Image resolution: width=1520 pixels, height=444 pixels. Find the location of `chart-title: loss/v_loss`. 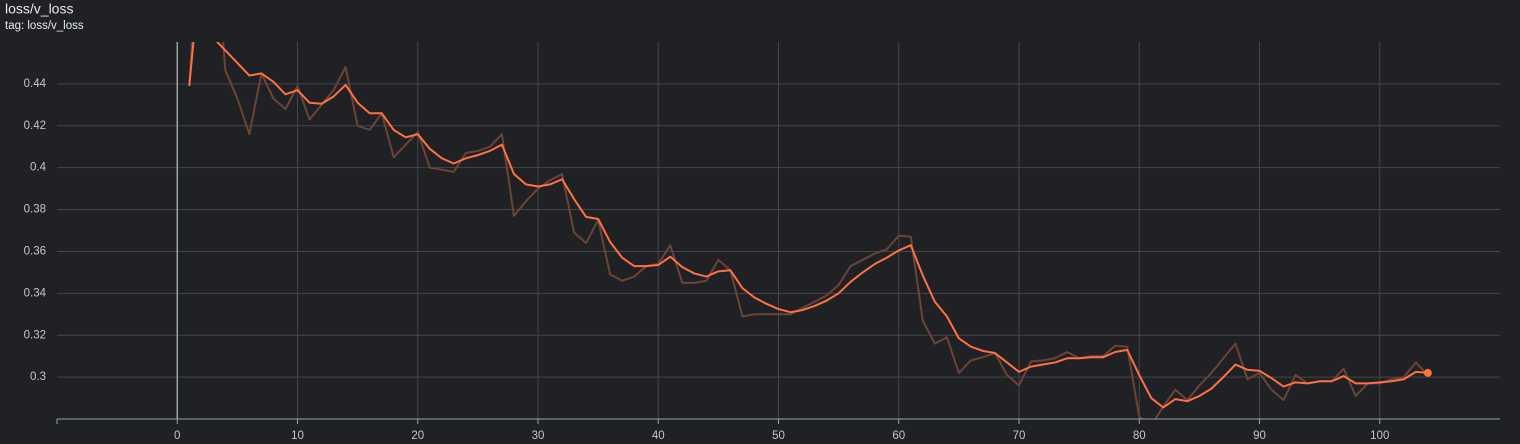

chart-title: loss/v_loss is located at coordinates (39, 9).